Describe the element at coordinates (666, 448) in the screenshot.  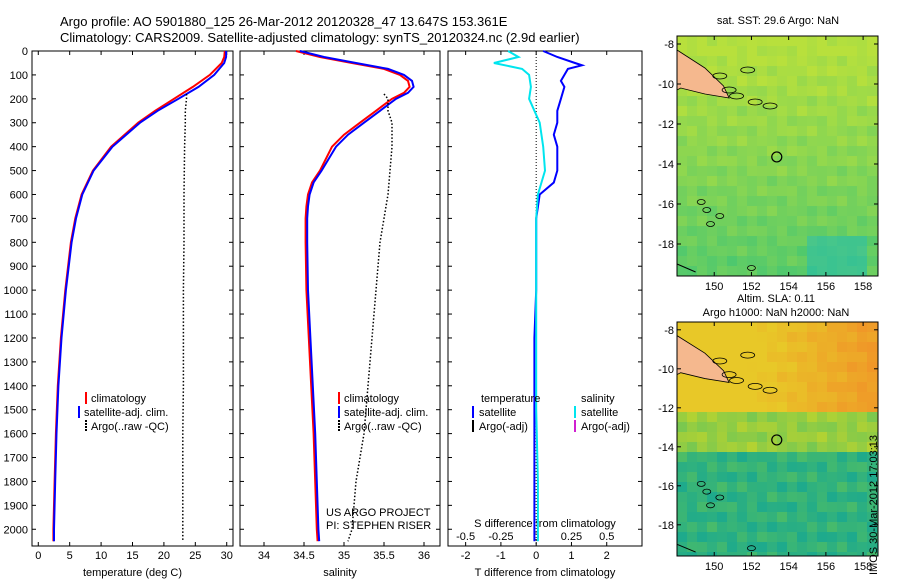
I see `map-y-tick-label: -14` at that location.